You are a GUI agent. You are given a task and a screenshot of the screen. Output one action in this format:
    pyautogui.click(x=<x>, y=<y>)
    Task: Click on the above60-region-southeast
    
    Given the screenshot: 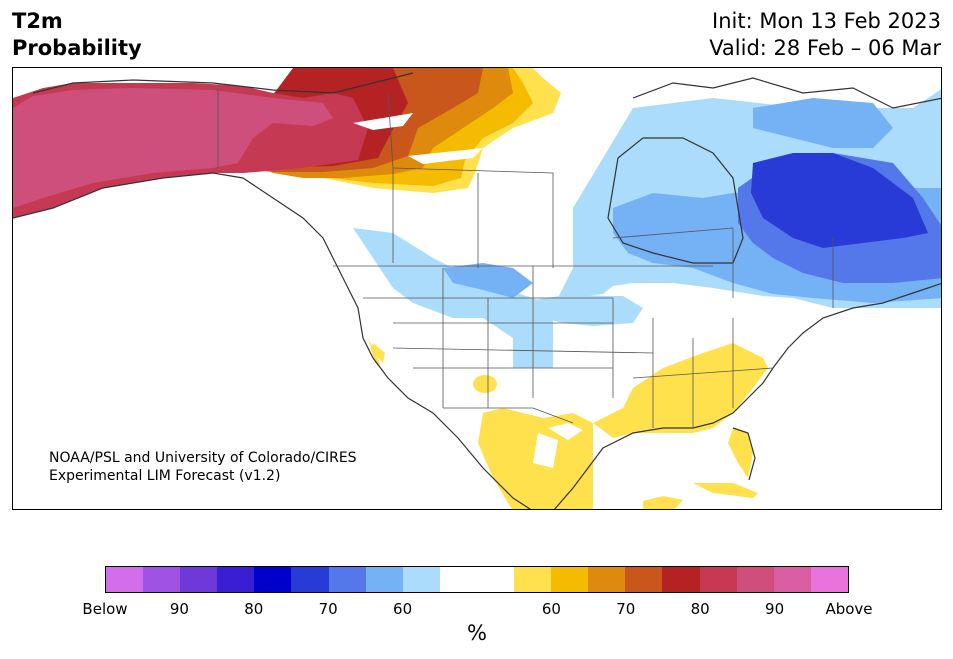 What is the action you would take?
    pyautogui.click(x=680, y=390)
    